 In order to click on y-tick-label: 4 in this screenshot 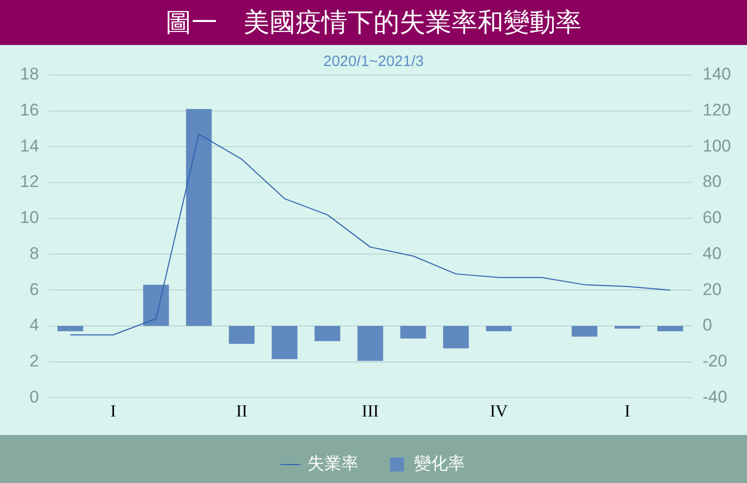, I will do `click(34, 325)`.